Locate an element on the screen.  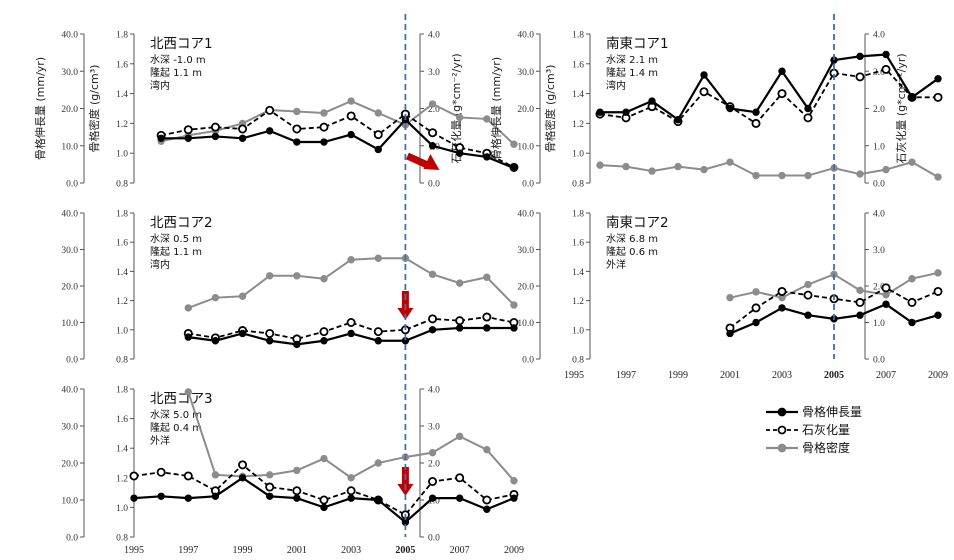
nw2-inner-axis-tick-label: 1.8 is located at coordinates (122, 215).